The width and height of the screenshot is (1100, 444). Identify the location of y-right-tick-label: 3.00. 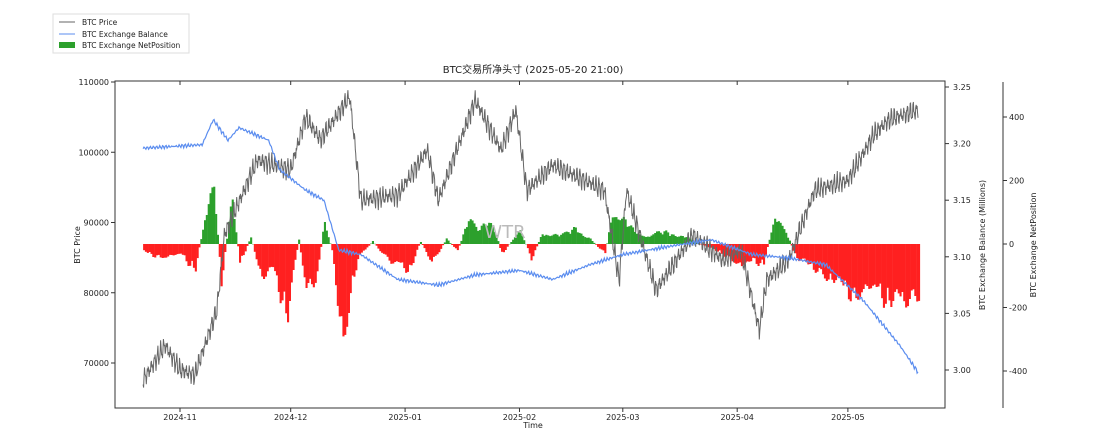
(962, 370).